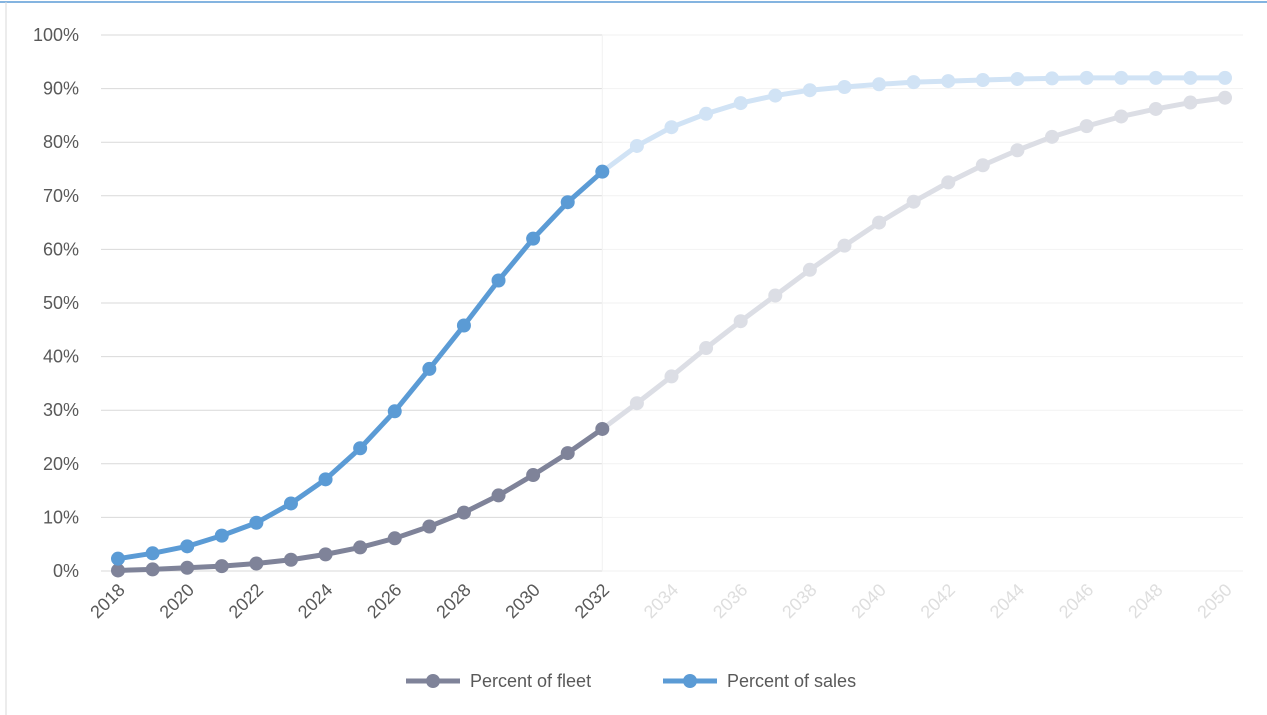 The height and width of the screenshot is (715, 1267). I want to click on y-tick-label: 40%, so click(61, 357).